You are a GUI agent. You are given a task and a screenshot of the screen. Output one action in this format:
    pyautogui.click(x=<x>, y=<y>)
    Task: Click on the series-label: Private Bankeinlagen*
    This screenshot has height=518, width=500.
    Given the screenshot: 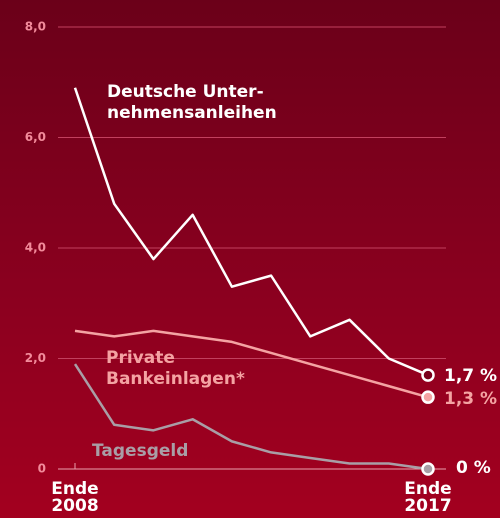 What is the action you would take?
    pyautogui.click(x=175, y=368)
    